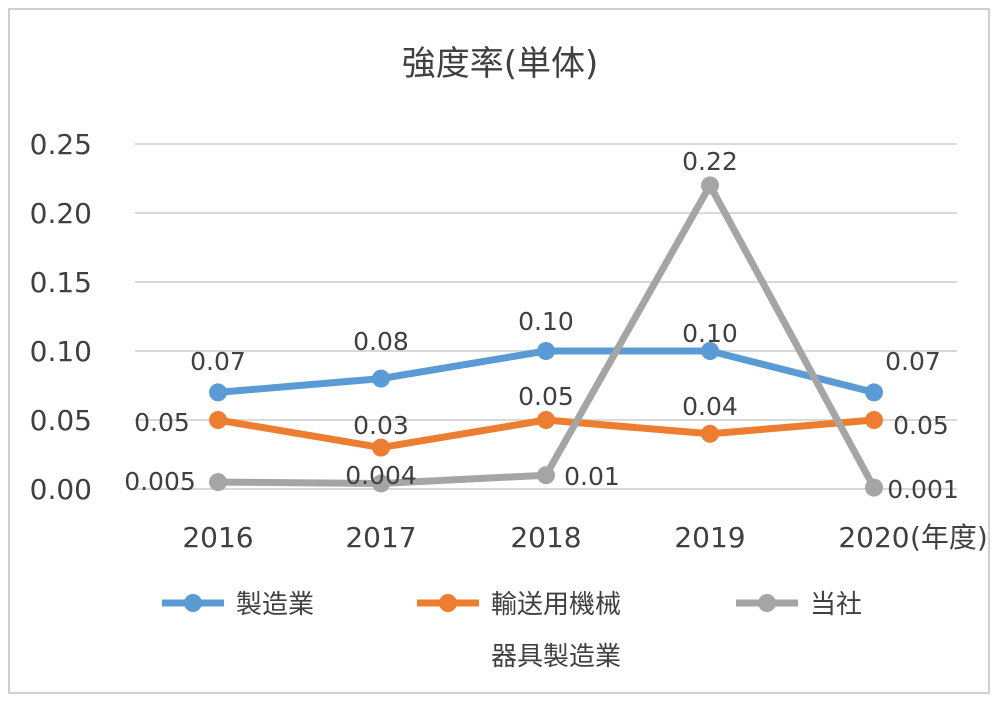  What do you see at coordinates (61, 144) in the screenshot?
I see `y-tick-label: 0.25` at bounding box center [61, 144].